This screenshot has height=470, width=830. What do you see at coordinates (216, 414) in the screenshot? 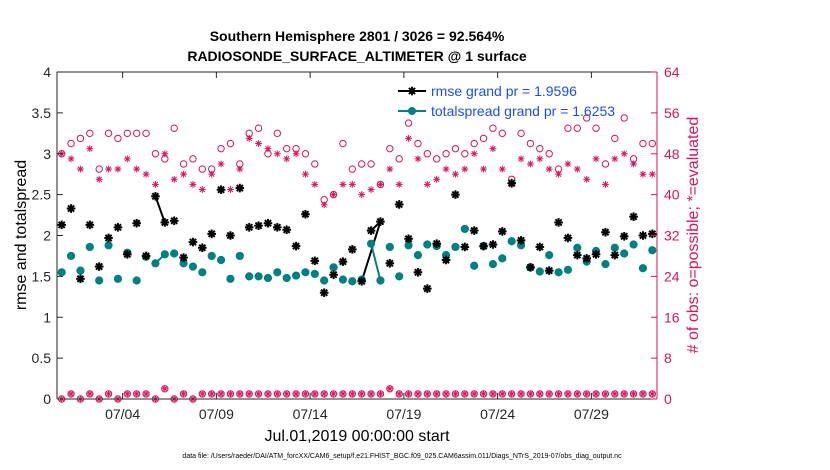
I see `x-tick-label: 07/09` at bounding box center [216, 414].